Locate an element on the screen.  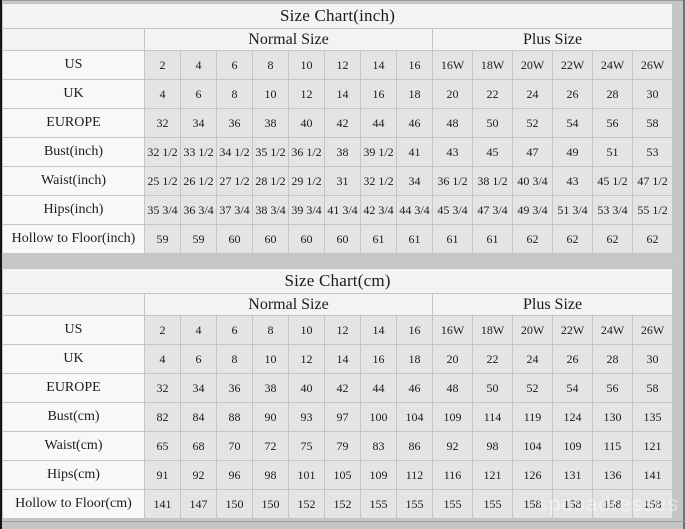
size-value-cell: 116 is located at coordinates (452, 475).